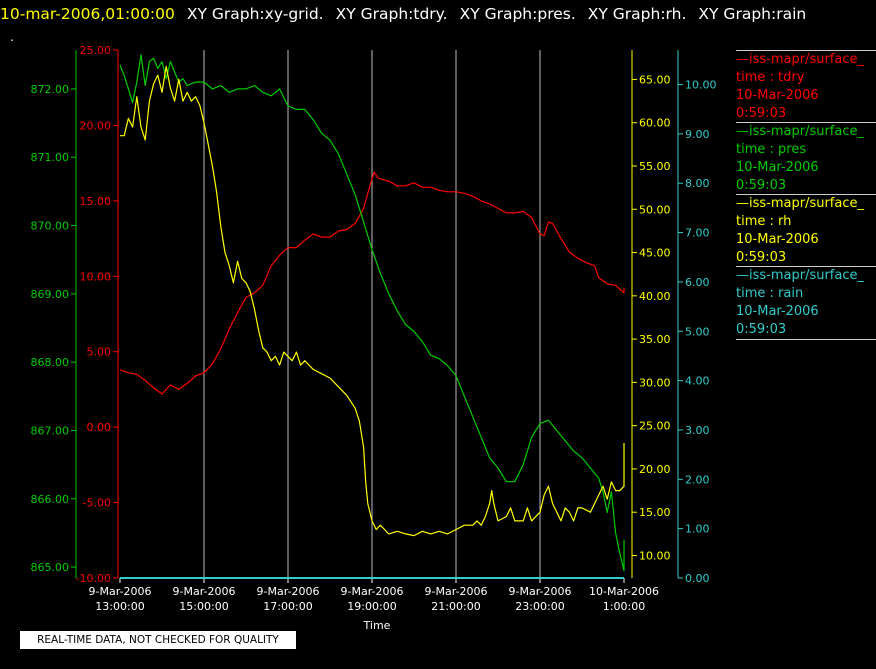 This screenshot has width=876, height=669. I want to click on y-tick-label-pres: 869.00, so click(50, 294).